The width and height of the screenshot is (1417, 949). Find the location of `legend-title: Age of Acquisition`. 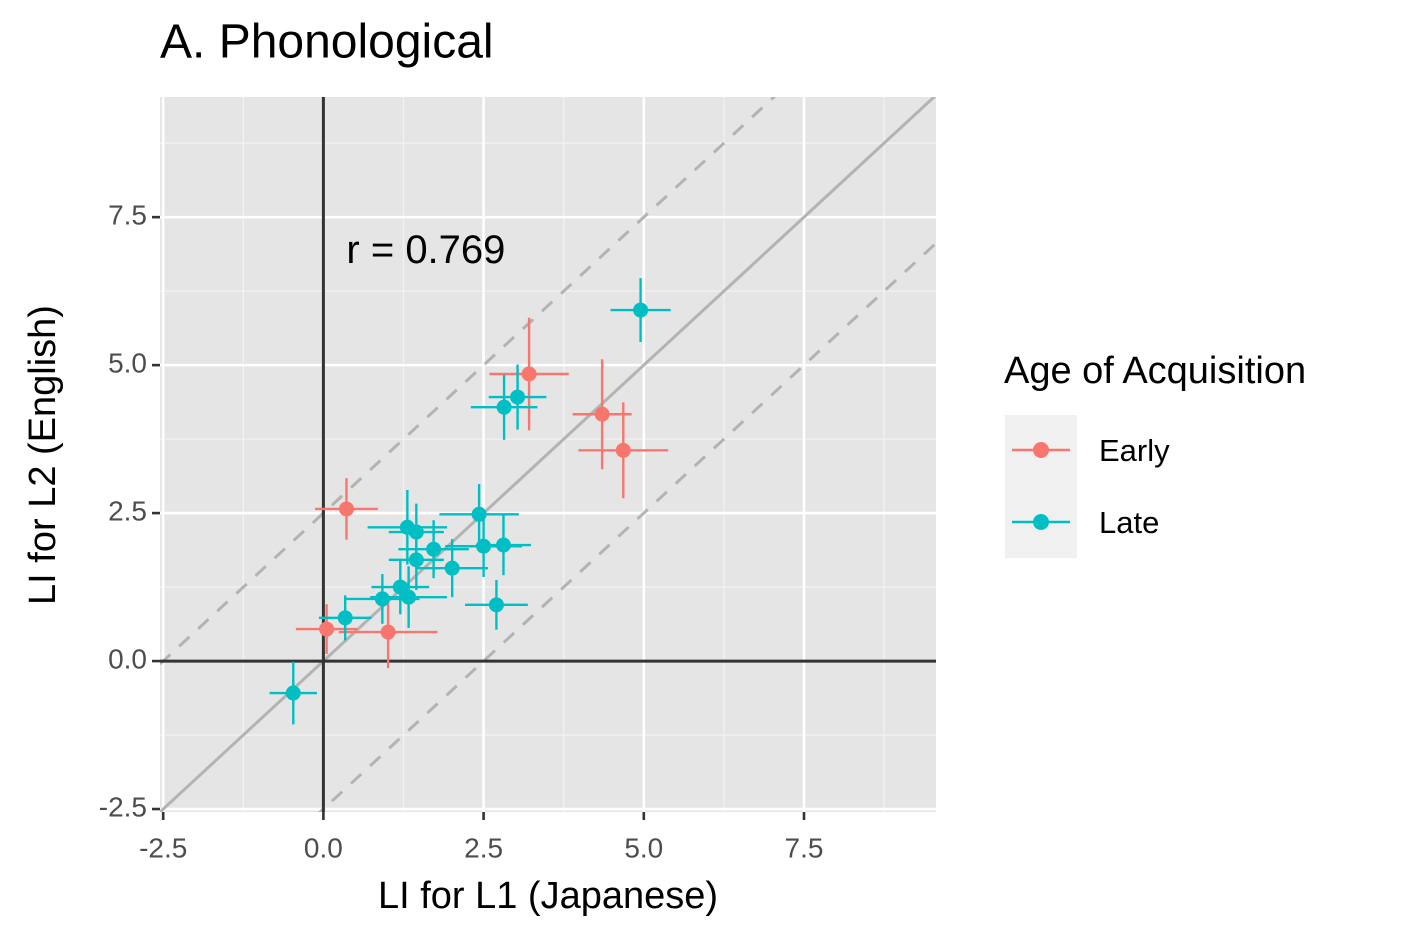

legend-title: Age of Acquisition is located at coordinates (1155, 371).